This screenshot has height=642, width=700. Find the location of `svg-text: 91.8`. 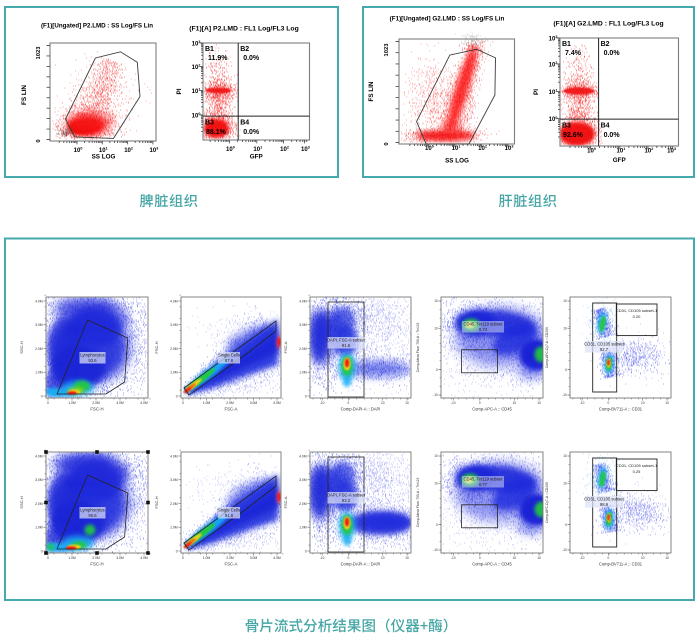

svg-text: 91.8 is located at coordinates (229, 515).